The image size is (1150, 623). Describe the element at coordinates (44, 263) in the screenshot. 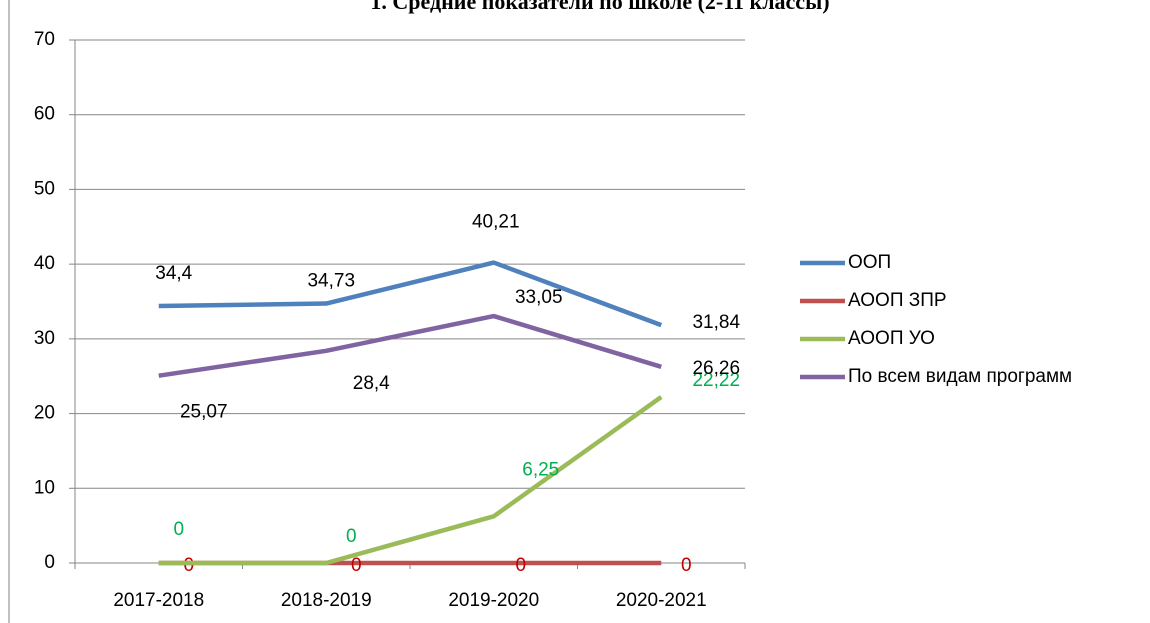

I see `y-tick-label: 40` at that location.